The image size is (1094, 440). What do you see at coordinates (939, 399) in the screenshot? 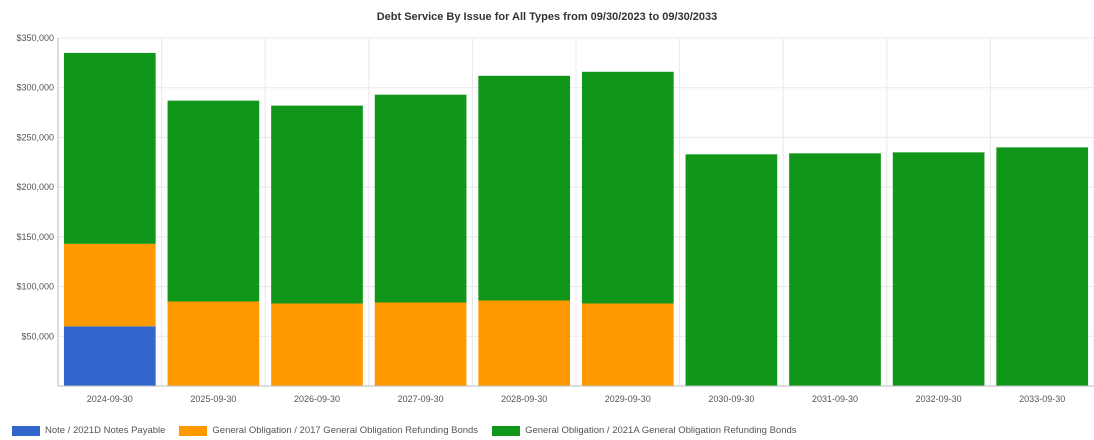
I see `x-tick-label: 2032-09-30` at bounding box center [939, 399].